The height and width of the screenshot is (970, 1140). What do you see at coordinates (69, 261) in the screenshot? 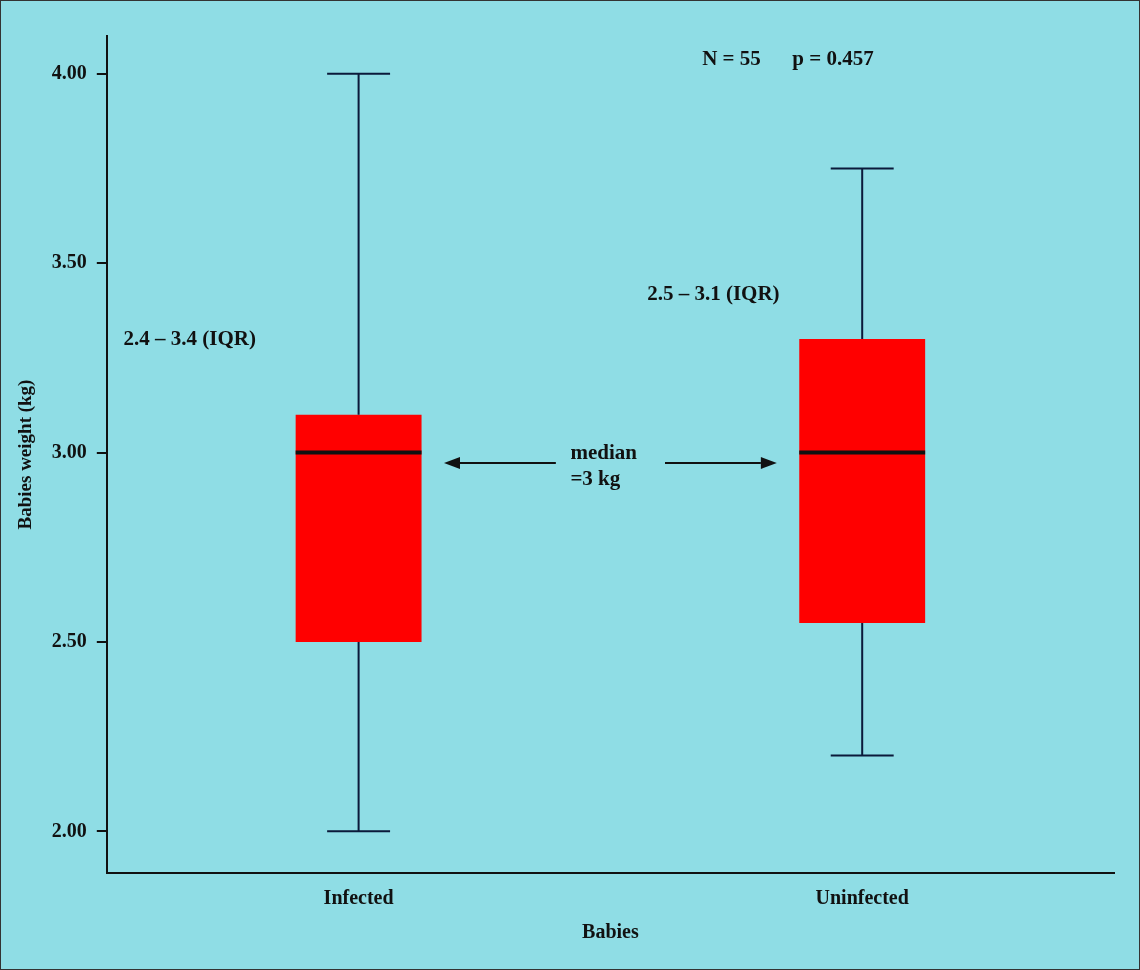
I see `y-tick-label: 3.50` at bounding box center [69, 261].